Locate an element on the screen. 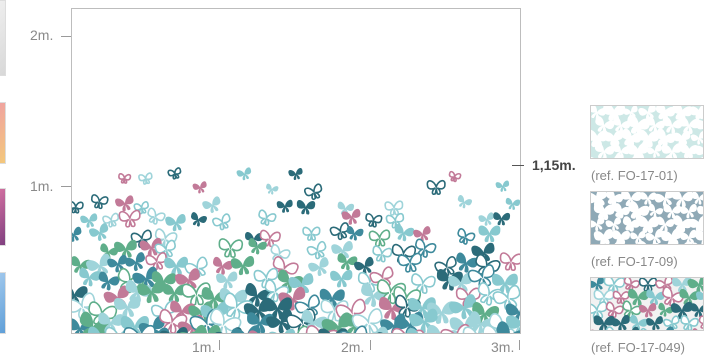 The height and width of the screenshot is (362, 722). reference-label-fo-17-049: (ref. FO-17-049) is located at coordinates (638, 347).